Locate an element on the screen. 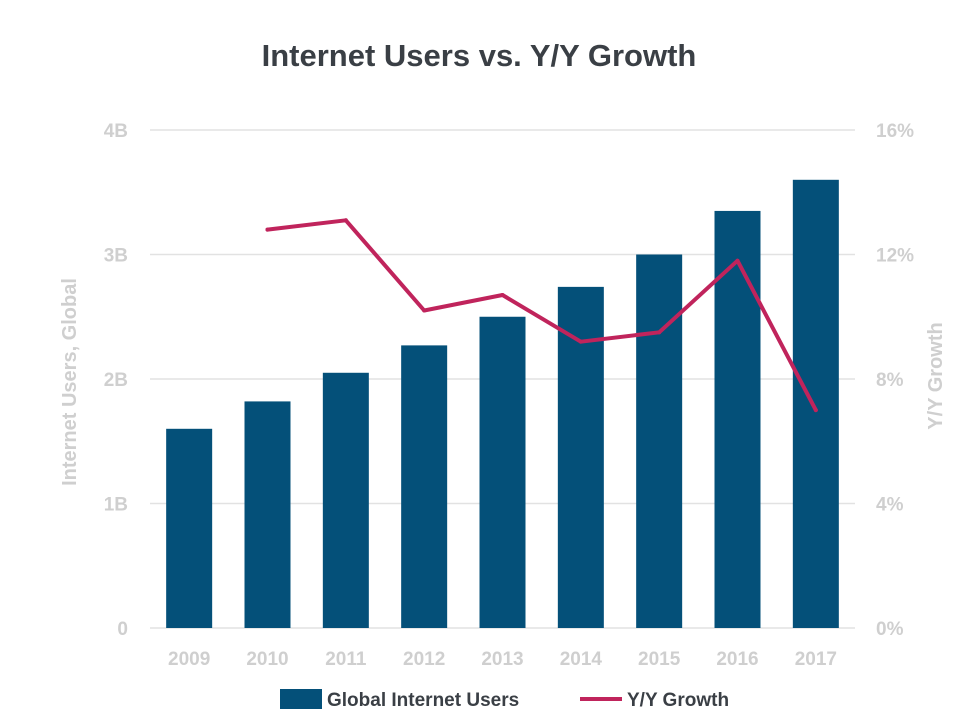 The image size is (958, 724). x-tick-label: 2016 is located at coordinates (737, 659).